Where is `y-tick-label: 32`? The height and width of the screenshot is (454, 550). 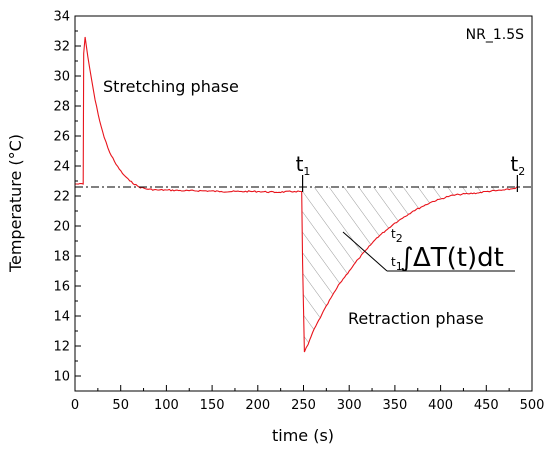 y-tick-label: 32 is located at coordinates (61, 47).